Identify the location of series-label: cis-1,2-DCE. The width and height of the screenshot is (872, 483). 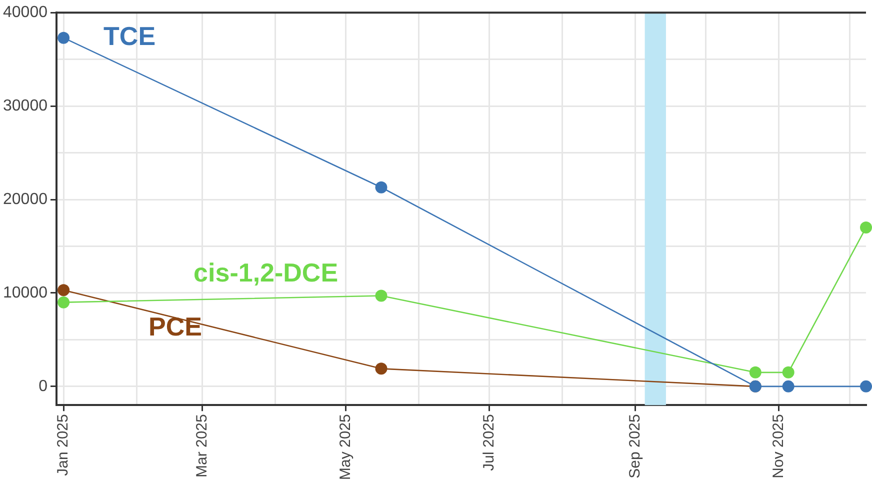
(266, 272).